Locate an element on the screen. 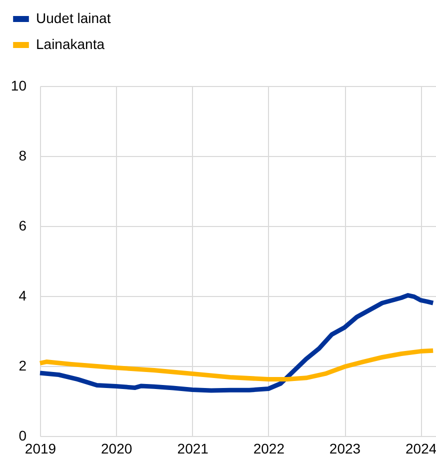  legend-label: Uudet lainat is located at coordinates (73, 18).